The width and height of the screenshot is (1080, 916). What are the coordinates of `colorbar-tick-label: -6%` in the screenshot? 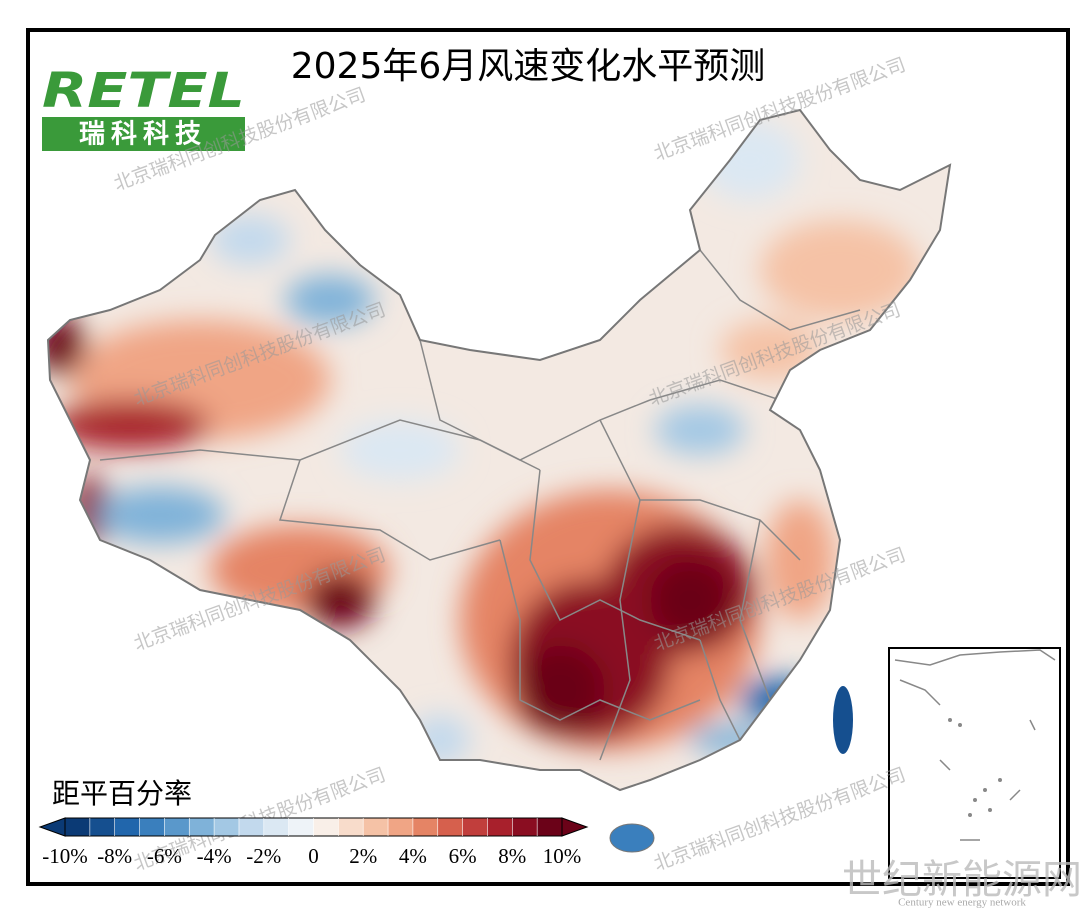 It's located at (164, 856).